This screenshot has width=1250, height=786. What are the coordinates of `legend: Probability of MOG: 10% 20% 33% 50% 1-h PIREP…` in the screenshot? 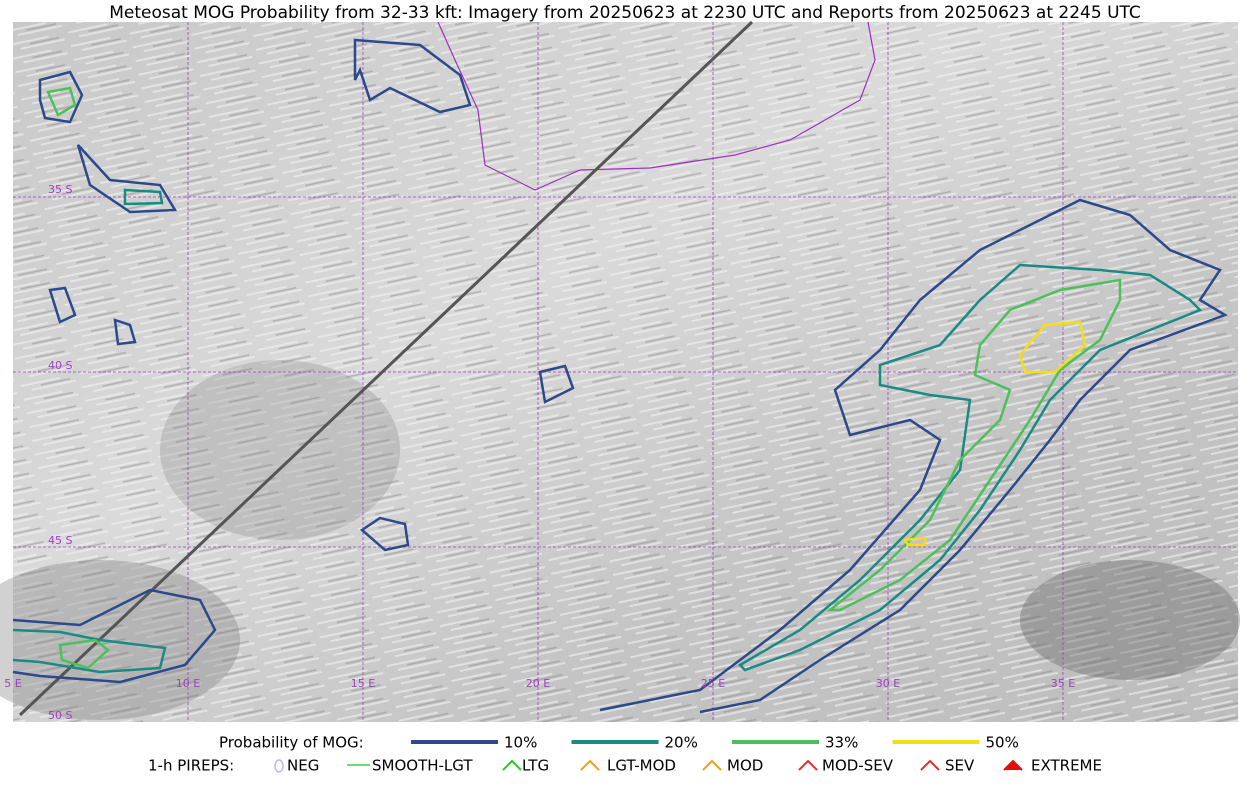 It's located at (625, 754).